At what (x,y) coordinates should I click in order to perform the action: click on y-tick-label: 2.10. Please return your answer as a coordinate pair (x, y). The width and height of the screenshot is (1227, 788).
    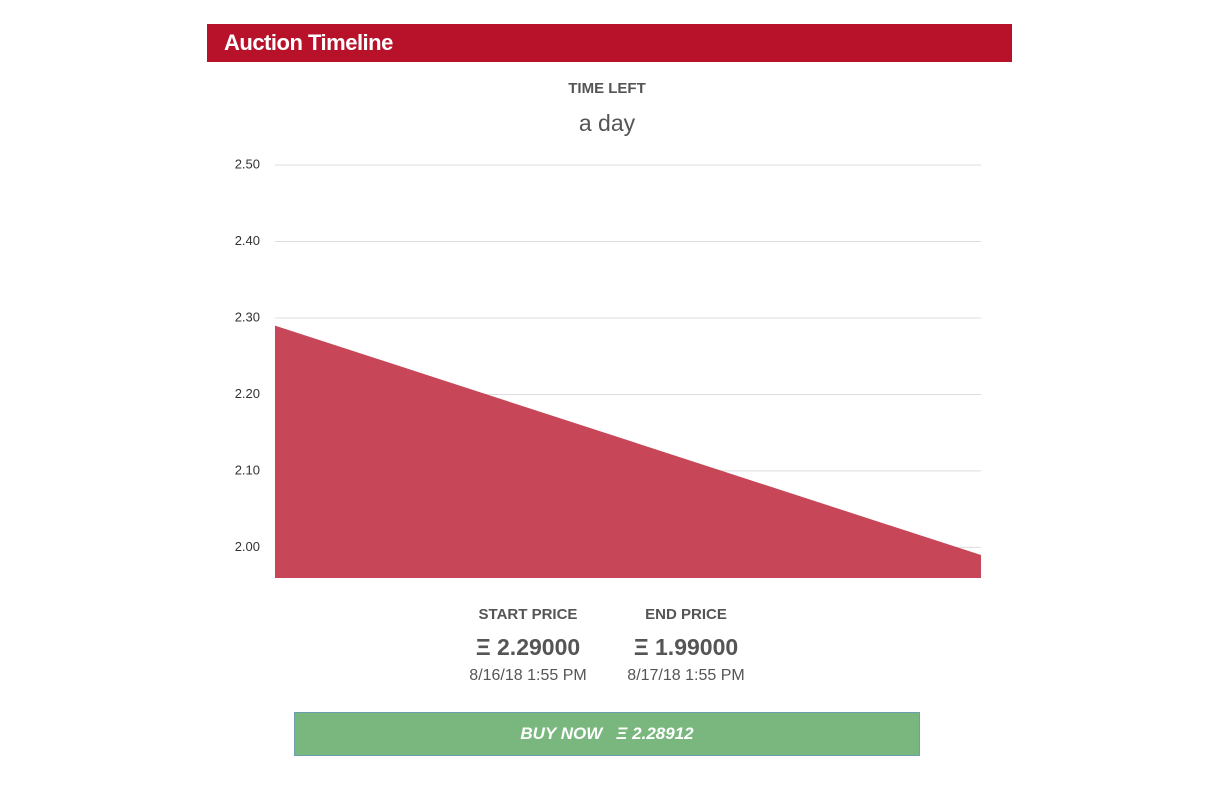
    Looking at the image, I should click on (247, 469).